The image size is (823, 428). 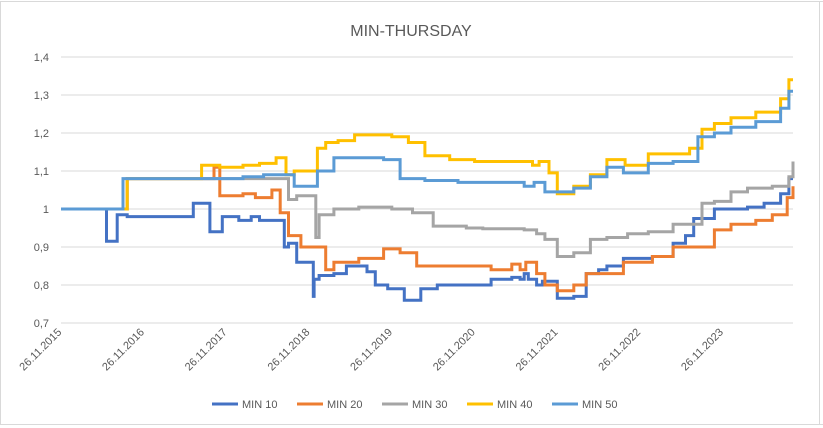 What do you see at coordinates (41, 96) in the screenshot?
I see `y-tick-label: 1,3` at bounding box center [41, 96].